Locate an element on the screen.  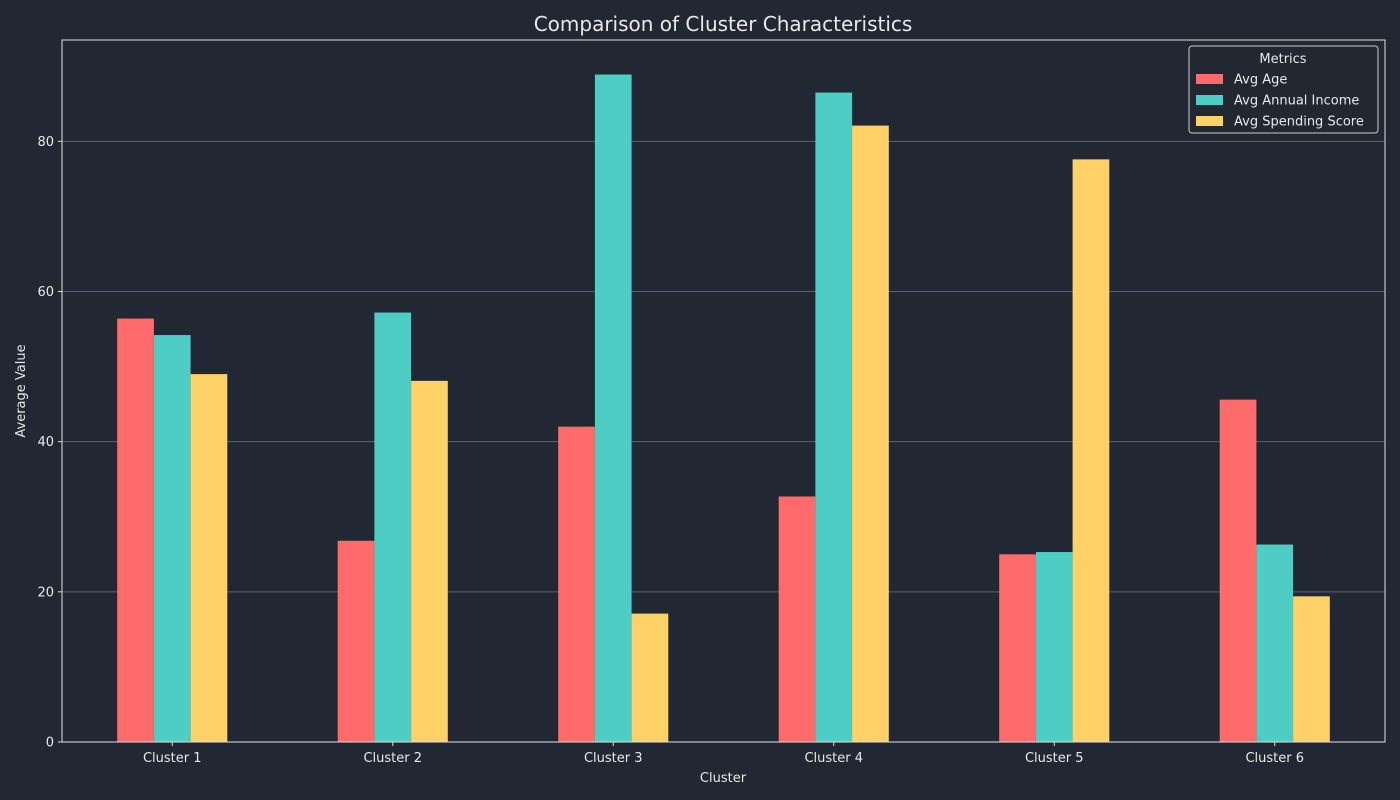
x-tick-label: Cluster 2 is located at coordinates (392, 758).